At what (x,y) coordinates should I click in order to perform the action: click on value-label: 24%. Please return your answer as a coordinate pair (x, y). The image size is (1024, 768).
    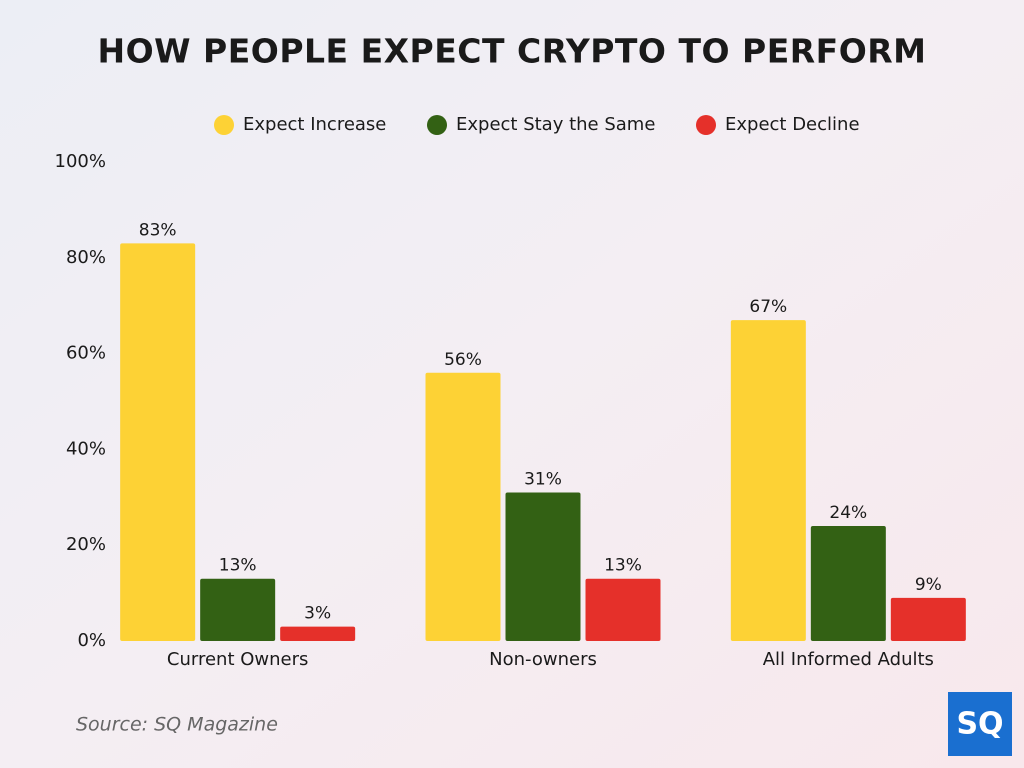
    Looking at the image, I should click on (848, 513).